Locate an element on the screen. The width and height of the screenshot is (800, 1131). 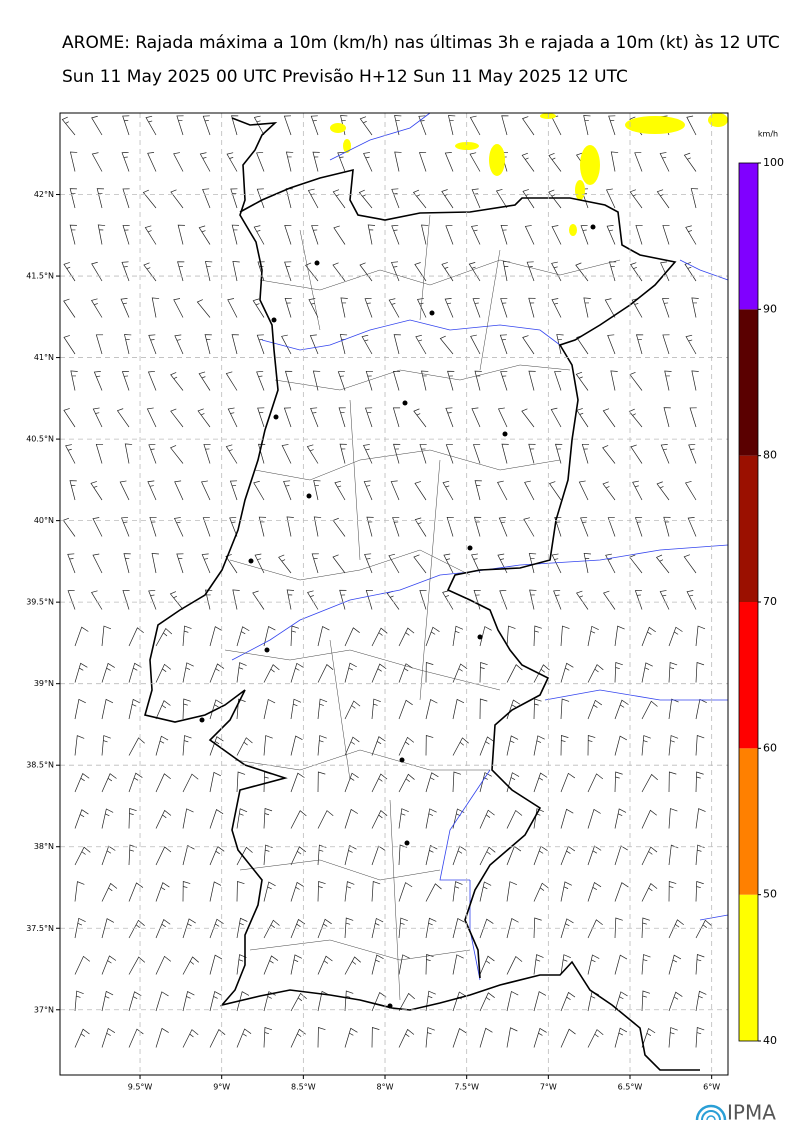
lon-tick-label: 9.5°W is located at coordinates (140, 1087).